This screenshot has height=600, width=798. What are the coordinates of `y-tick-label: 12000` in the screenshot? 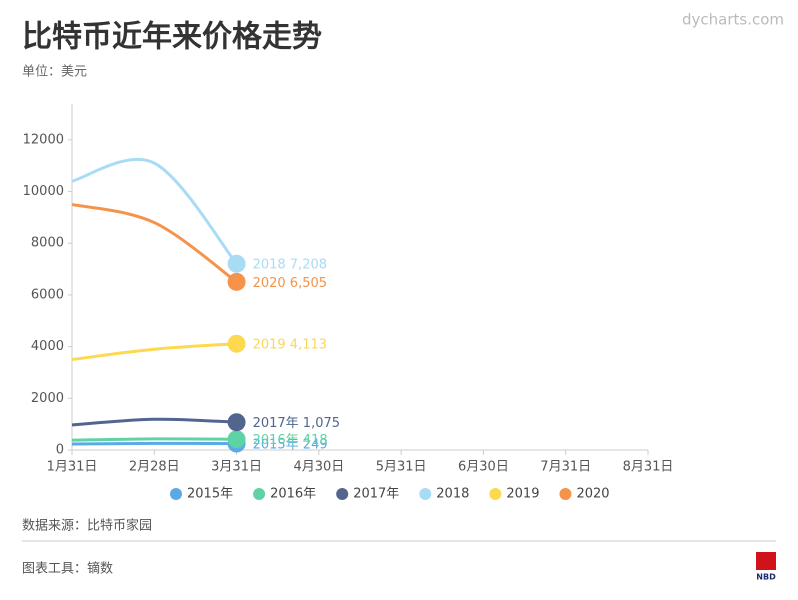 It's located at (43, 139).